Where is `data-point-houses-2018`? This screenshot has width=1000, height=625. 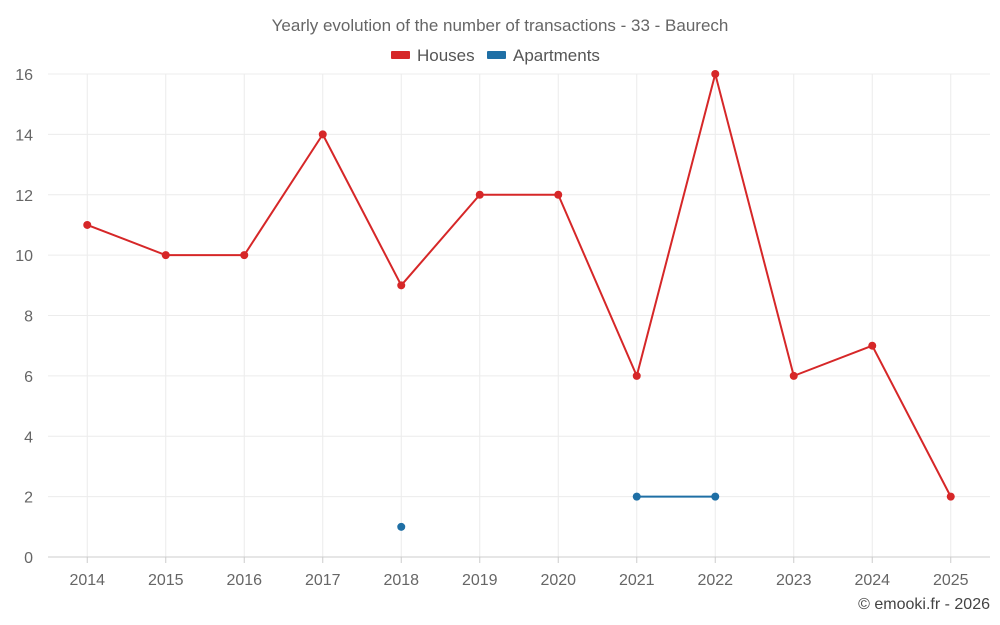
data-point-houses-2018 is located at coordinates (401, 285).